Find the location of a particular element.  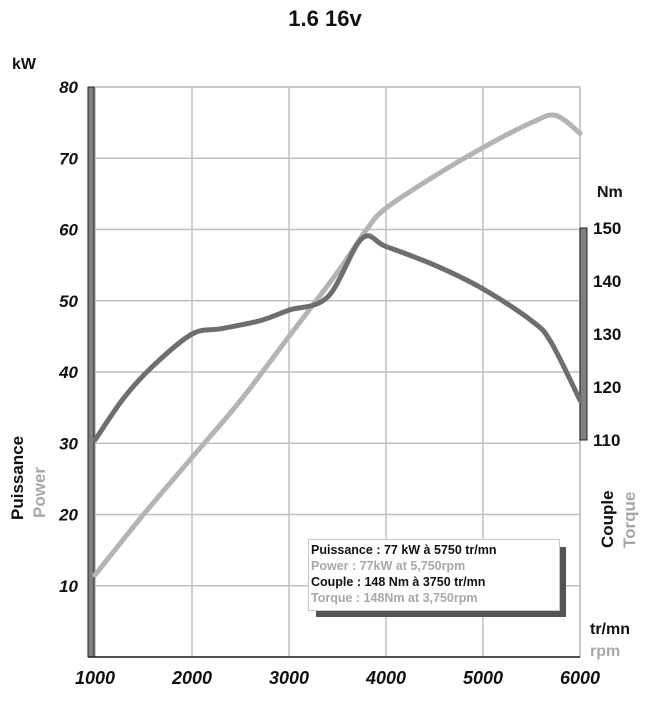

y-right-label-alt: Torque is located at coordinates (629, 519).